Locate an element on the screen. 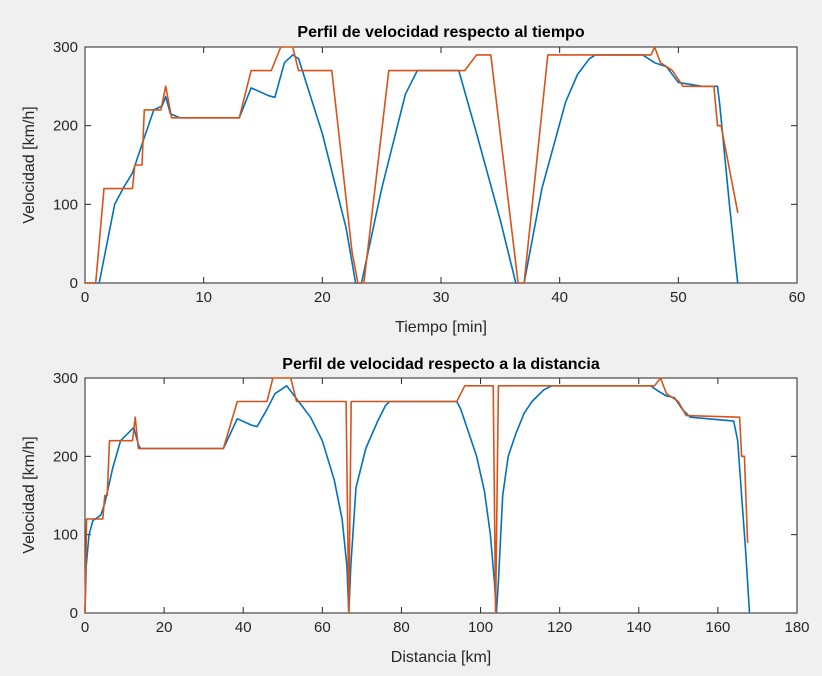 The height and width of the screenshot is (676, 822). distance-plot-xtick-label: 40 is located at coordinates (243, 627).